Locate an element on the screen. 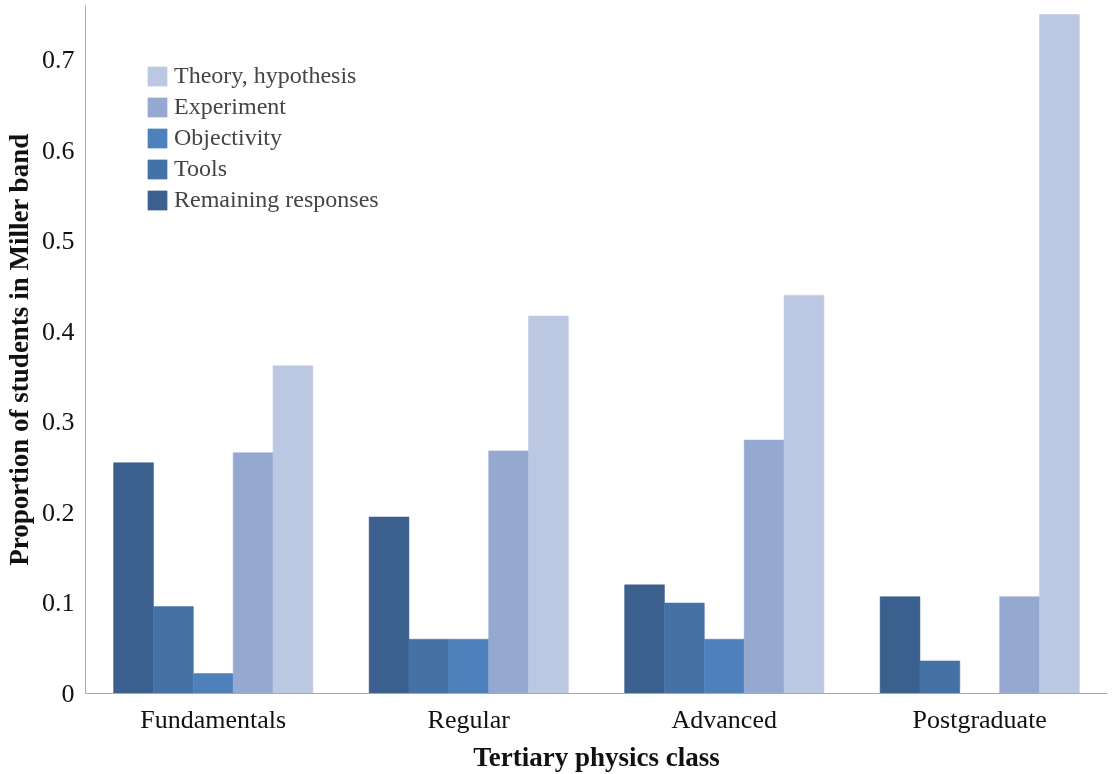 The width and height of the screenshot is (1112, 774). legend-label: Experiment is located at coordinates (230, 106).